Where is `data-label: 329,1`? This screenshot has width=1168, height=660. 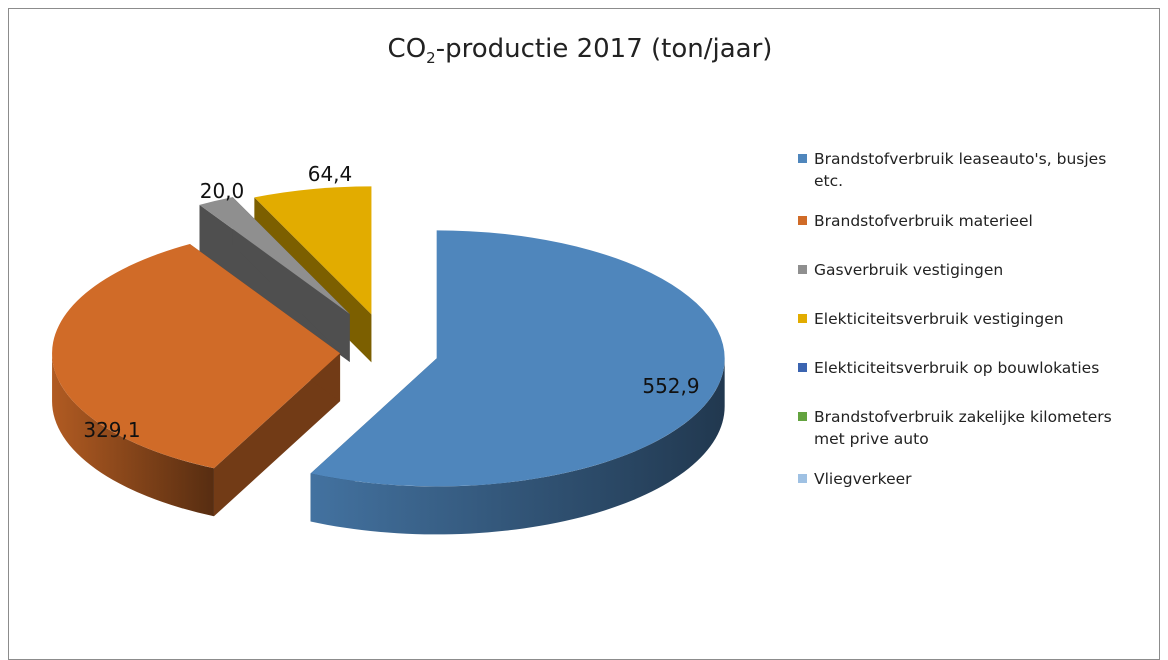
data-label: 329,1 is located at coordinates (111, 430).